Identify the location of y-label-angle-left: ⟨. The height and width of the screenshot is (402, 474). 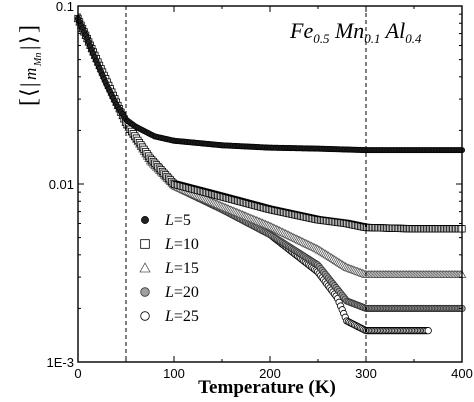
(28, 92).